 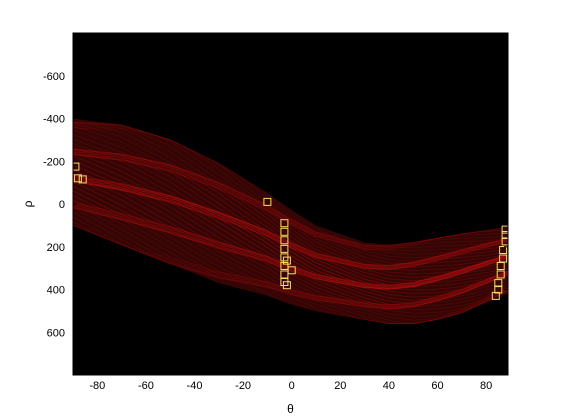 I want to click on y-tick-label: 400, so click(x=56, y=291).